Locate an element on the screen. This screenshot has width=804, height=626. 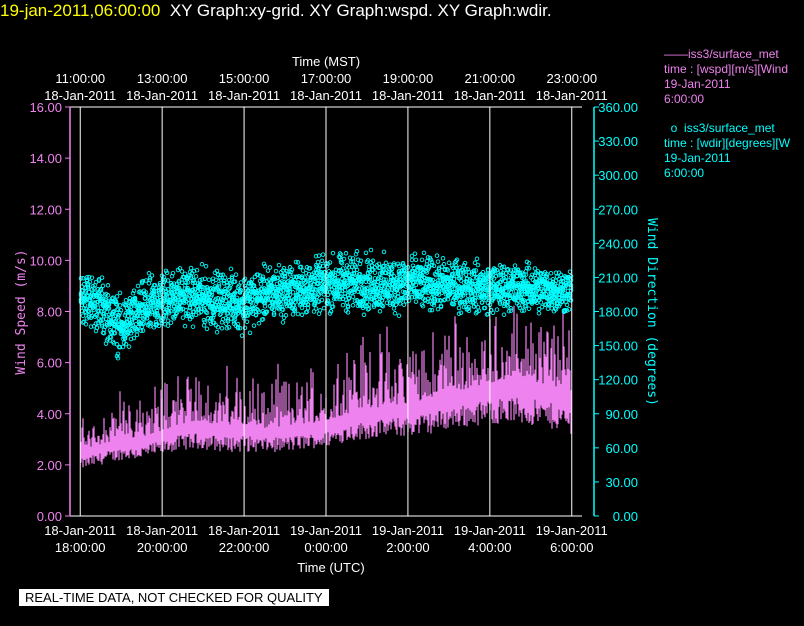
left-tick-label: 12.00 is located at coordinates (45, 209).